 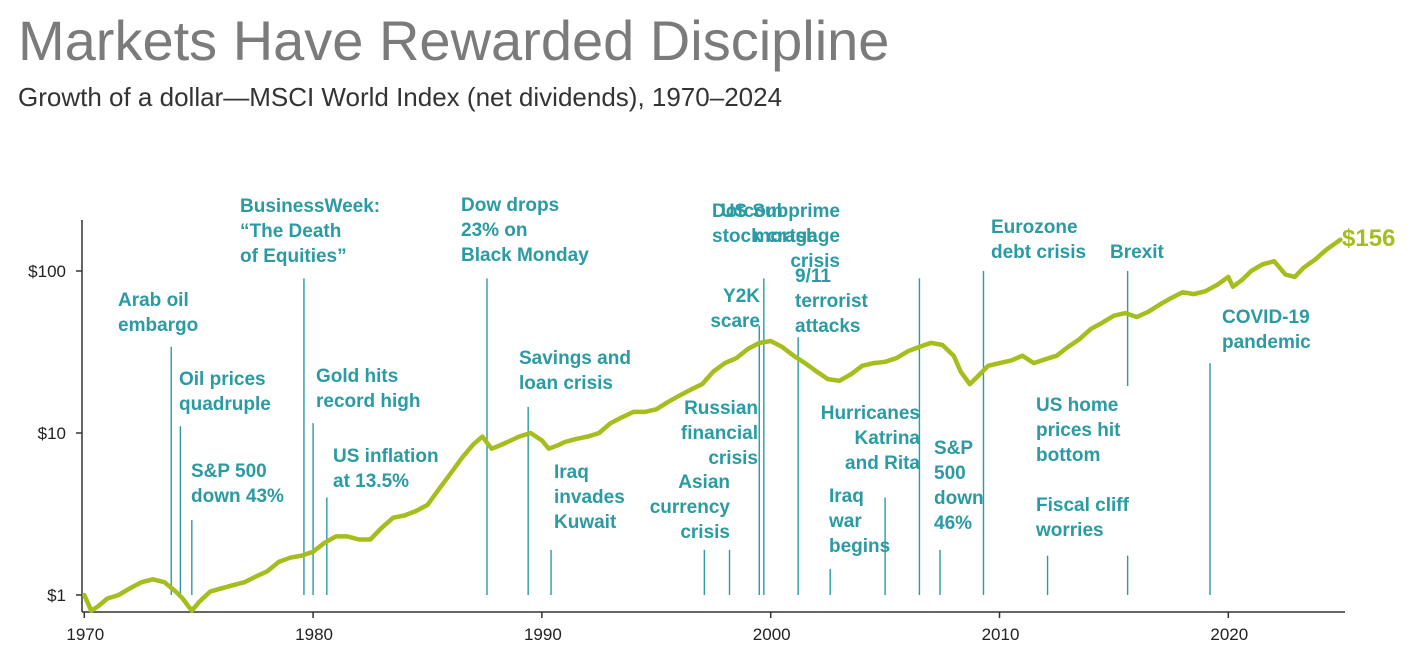 I want to click on annotation-label-line: Kuwait, so click(x=585, y=522).